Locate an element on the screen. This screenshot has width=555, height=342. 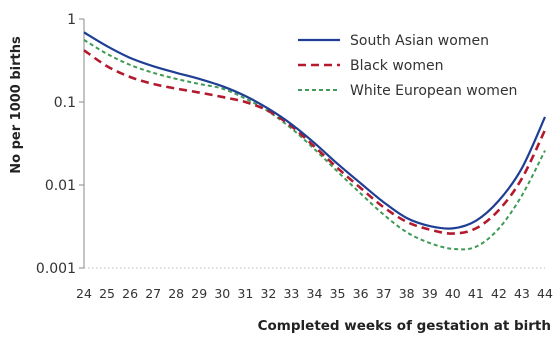
x-tick-label: 28 is located at coordinates (176, 293).